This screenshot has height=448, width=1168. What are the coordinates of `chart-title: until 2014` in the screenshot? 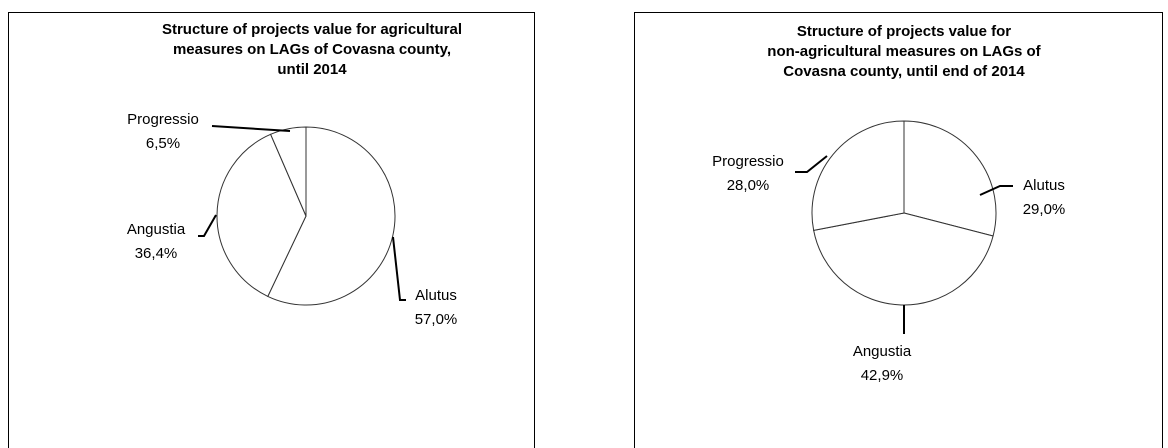 It's located at (312, 69).